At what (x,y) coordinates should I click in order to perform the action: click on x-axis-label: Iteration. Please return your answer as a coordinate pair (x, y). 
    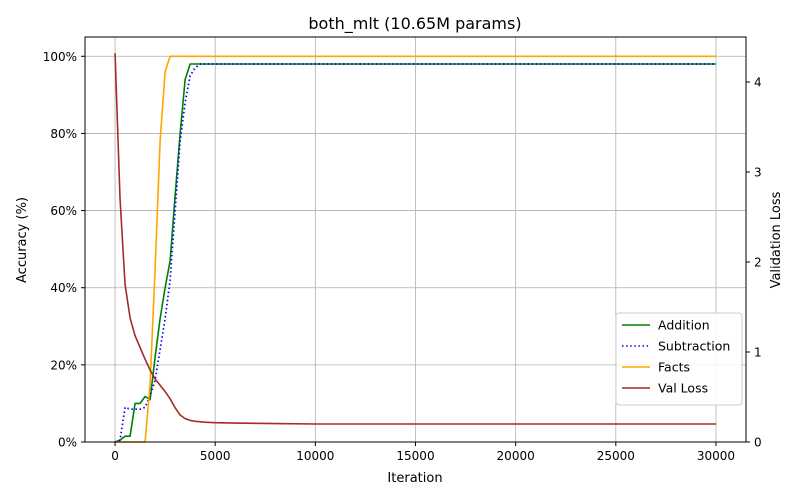
    Looking at the image, I should click on (414, 478).